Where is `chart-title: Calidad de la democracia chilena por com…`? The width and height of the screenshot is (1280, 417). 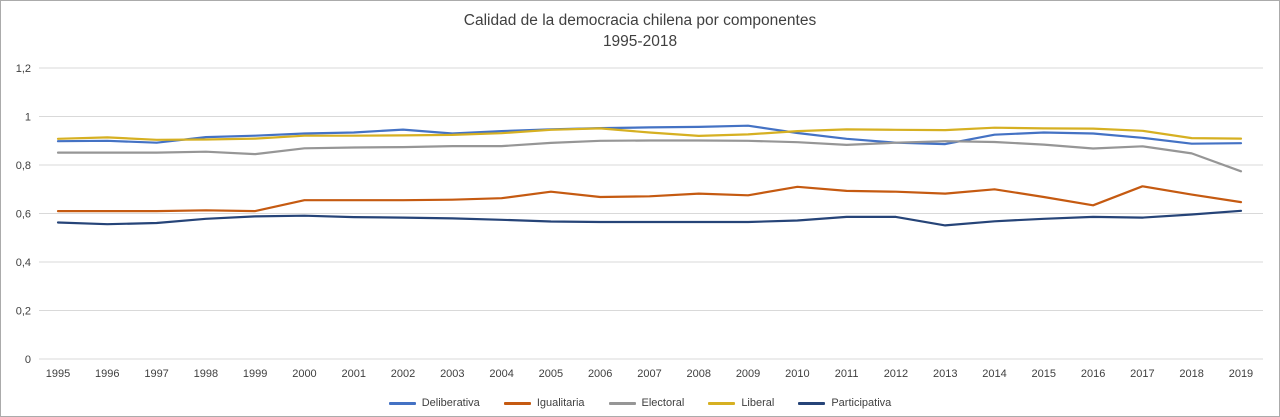 chart-title: Calidad de la democracia chilena por com… is located at coordinates (640, 20).